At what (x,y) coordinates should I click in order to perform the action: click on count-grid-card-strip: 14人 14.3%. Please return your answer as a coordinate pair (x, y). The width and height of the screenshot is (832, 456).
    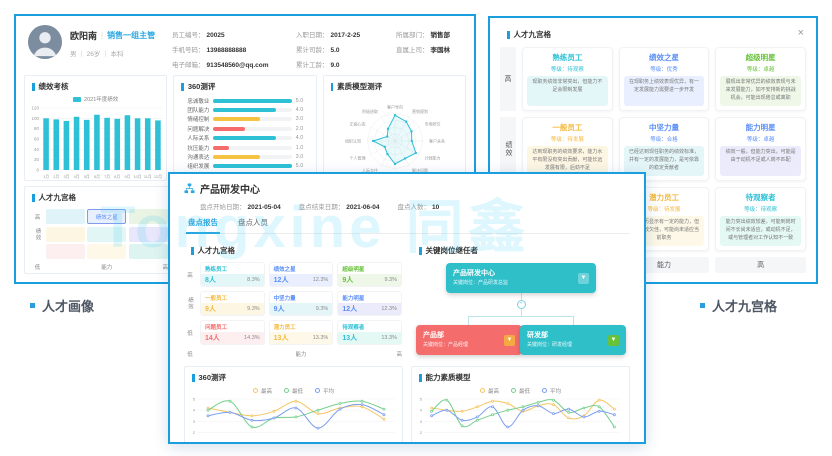
    Looking at the image, I should click on (232, 338).